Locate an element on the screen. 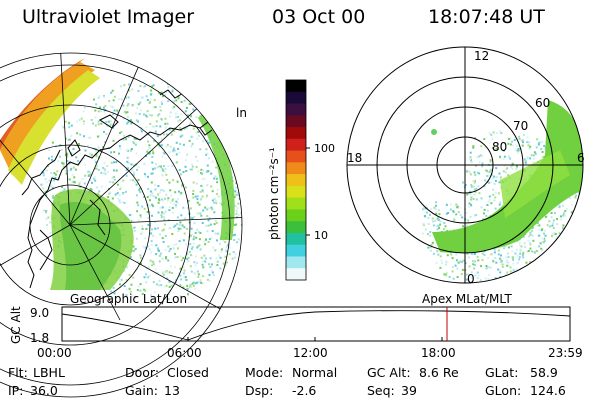 The width and height of the screenshot is (600, 400). altitude-xticks is located at coordinates (315, 339).